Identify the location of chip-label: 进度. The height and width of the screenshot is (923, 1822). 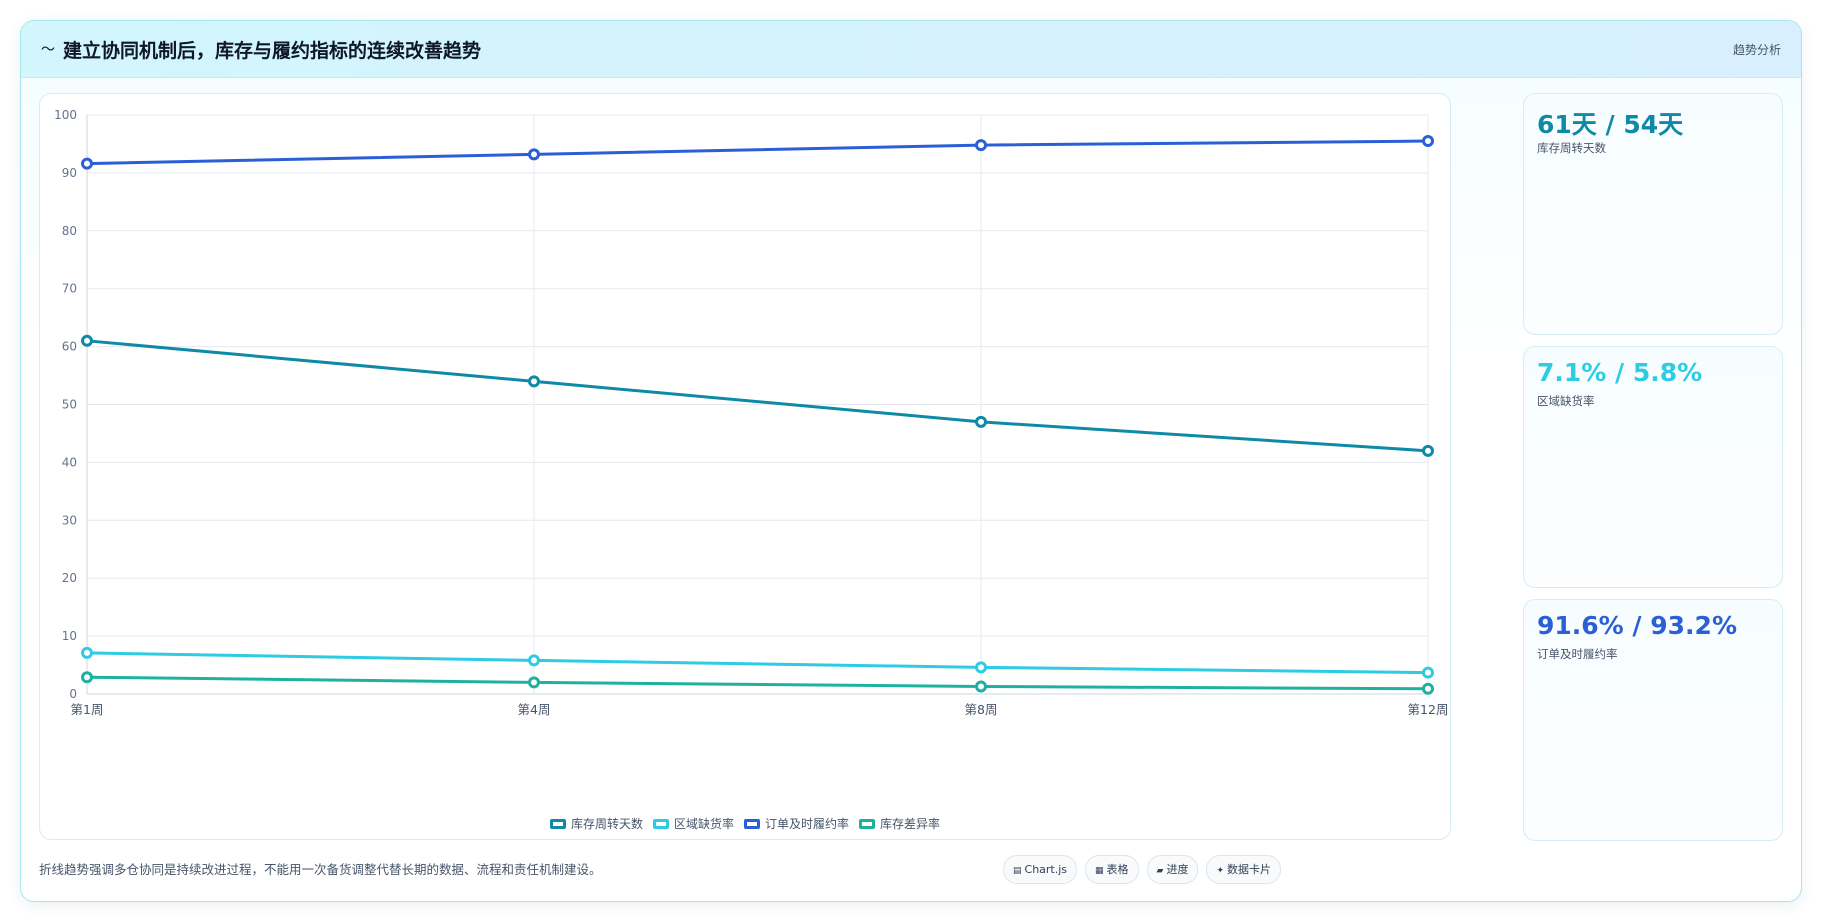
(1177, 869).